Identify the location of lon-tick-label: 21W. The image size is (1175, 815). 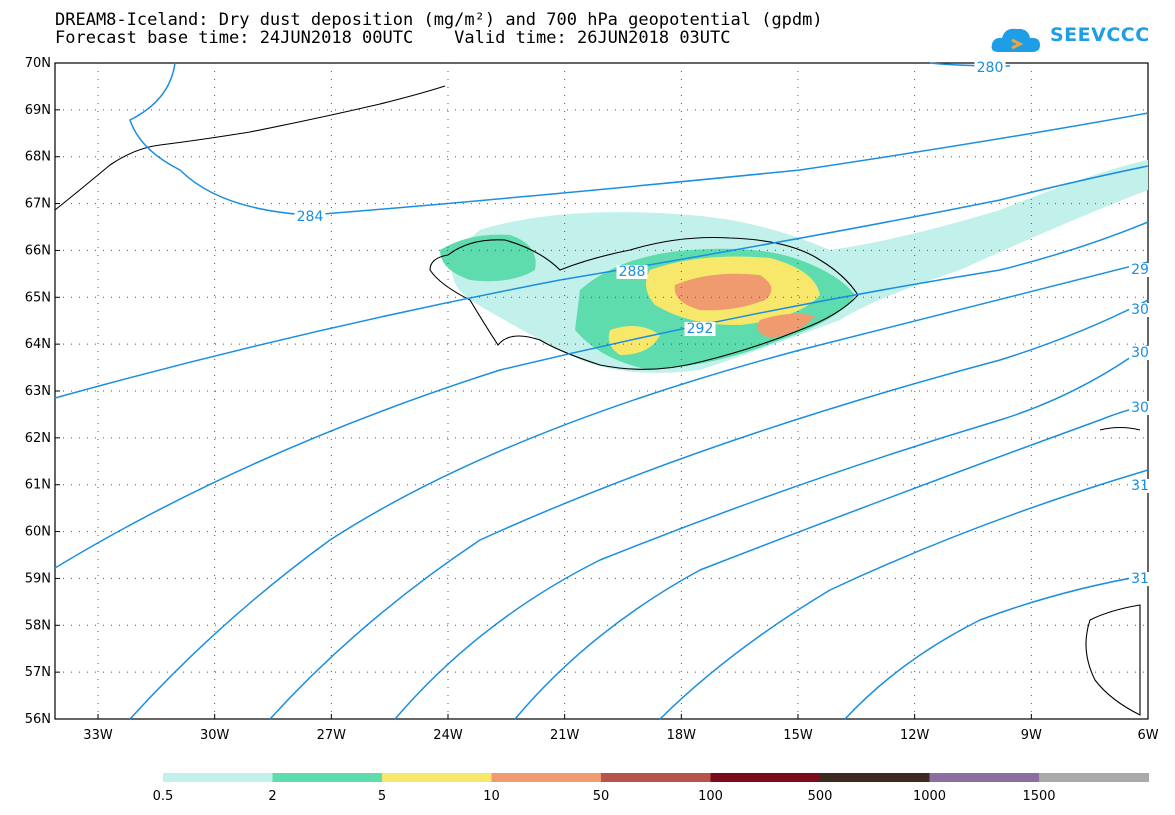
(565, 735).